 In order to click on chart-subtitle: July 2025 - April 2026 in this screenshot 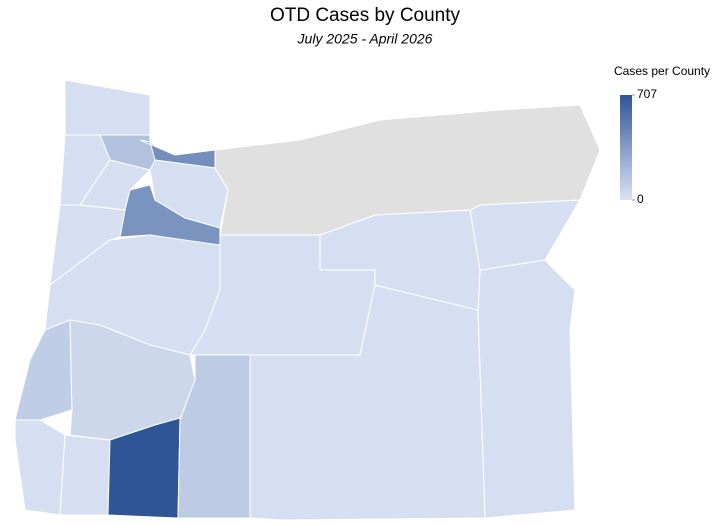, I will do `click(365, 39)`.